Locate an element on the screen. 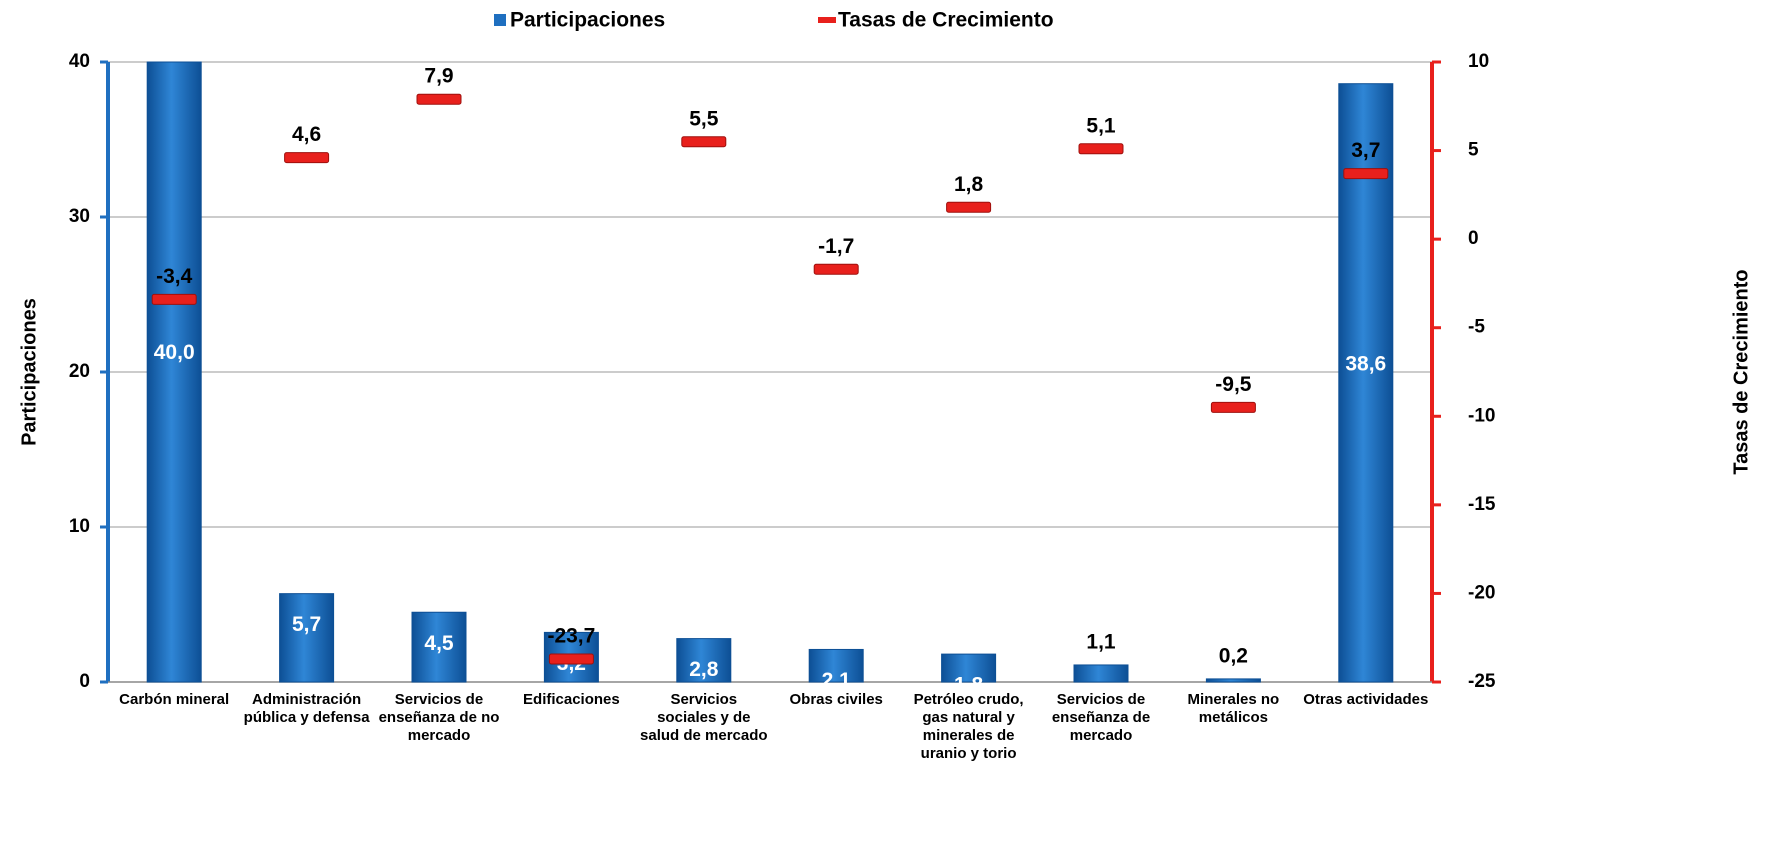 The width and height of the screenshot is (1765, 863). y2-tick-label: -10 is located at coordinates (1481, 415).